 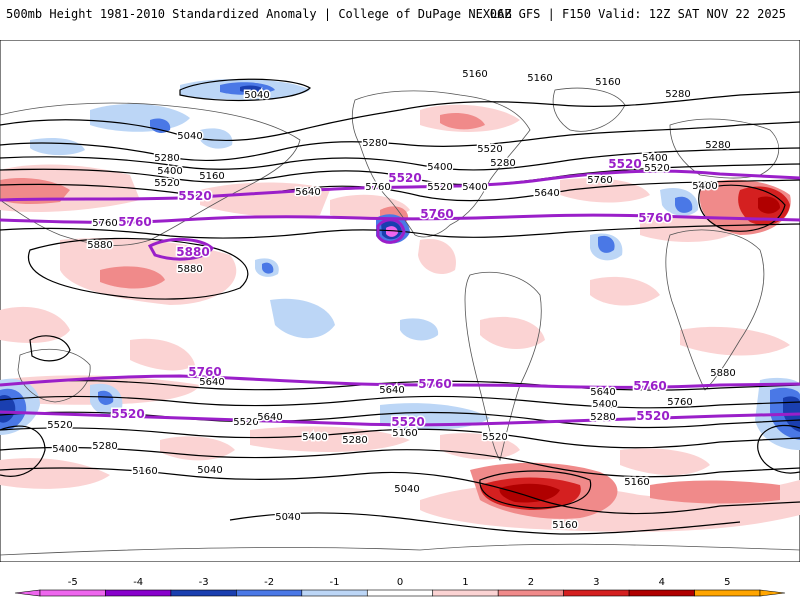 I want to click on colorbar-right-arrow, so click(x=772, y=593).